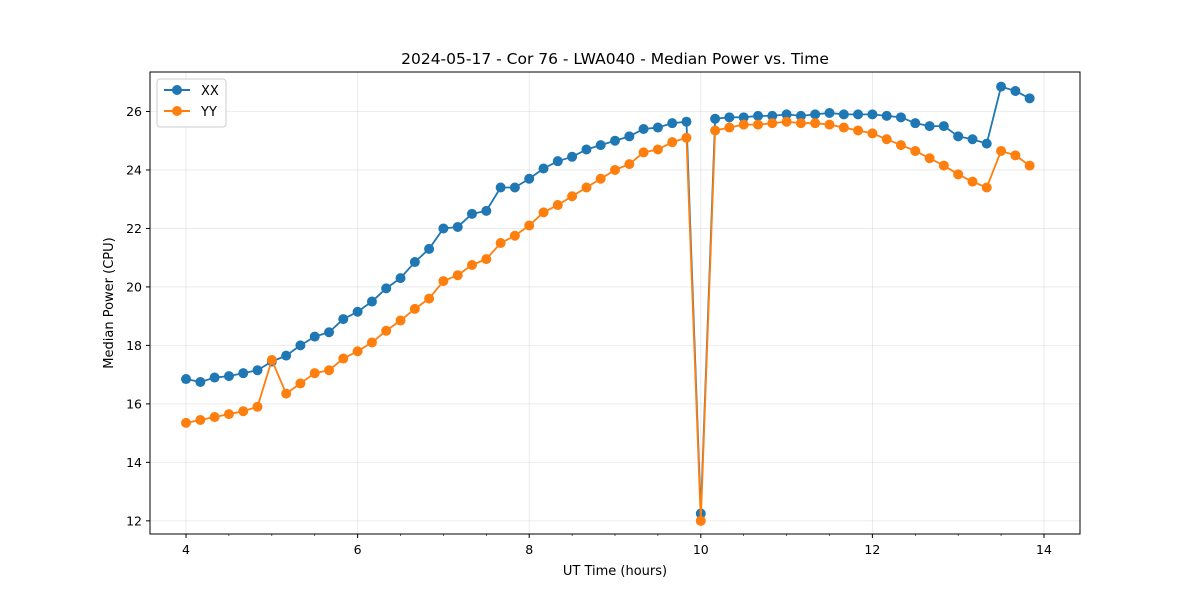 Image resolution: width=1200 pixels, height=600 pixels. What do you see at coordinates (1044, 549) in the screenshot?
I see `x-tick-label: 14` at bounding box center [1044, 549].